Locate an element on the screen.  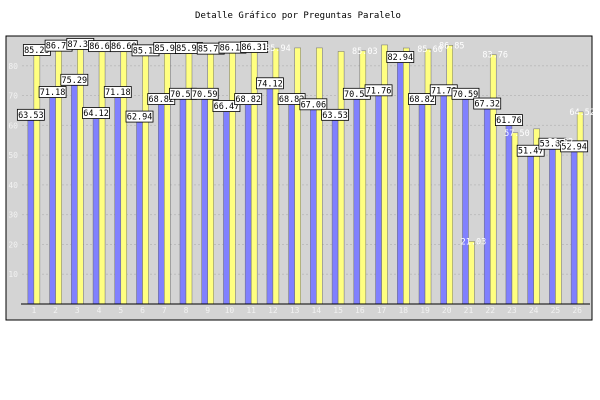
x-tick-label: 11 is located at coordinates (251, 310).